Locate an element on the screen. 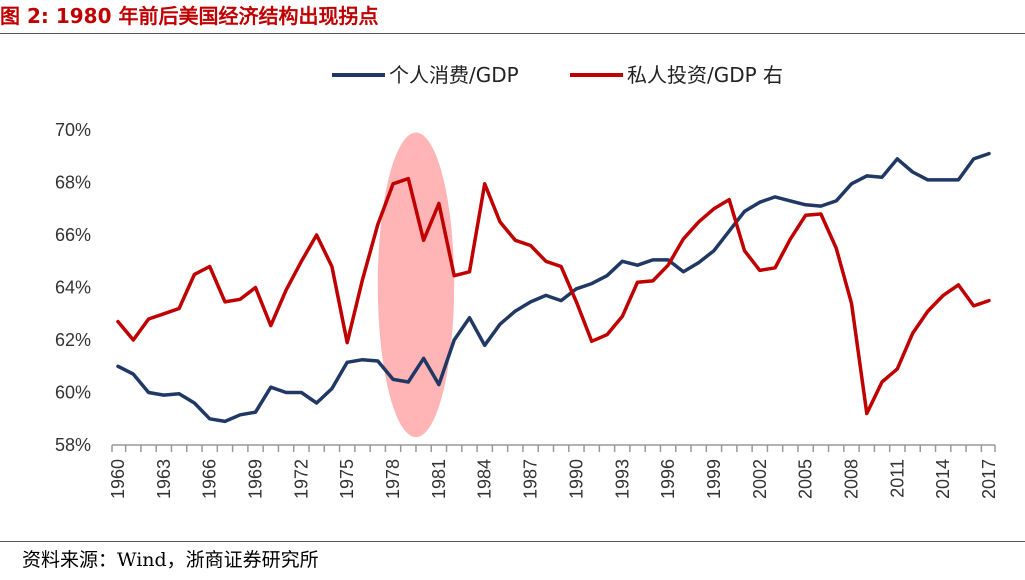 This screenshot has width=1025, height=580. x-tick-label: 2011 is located at coordinates (897, 478).